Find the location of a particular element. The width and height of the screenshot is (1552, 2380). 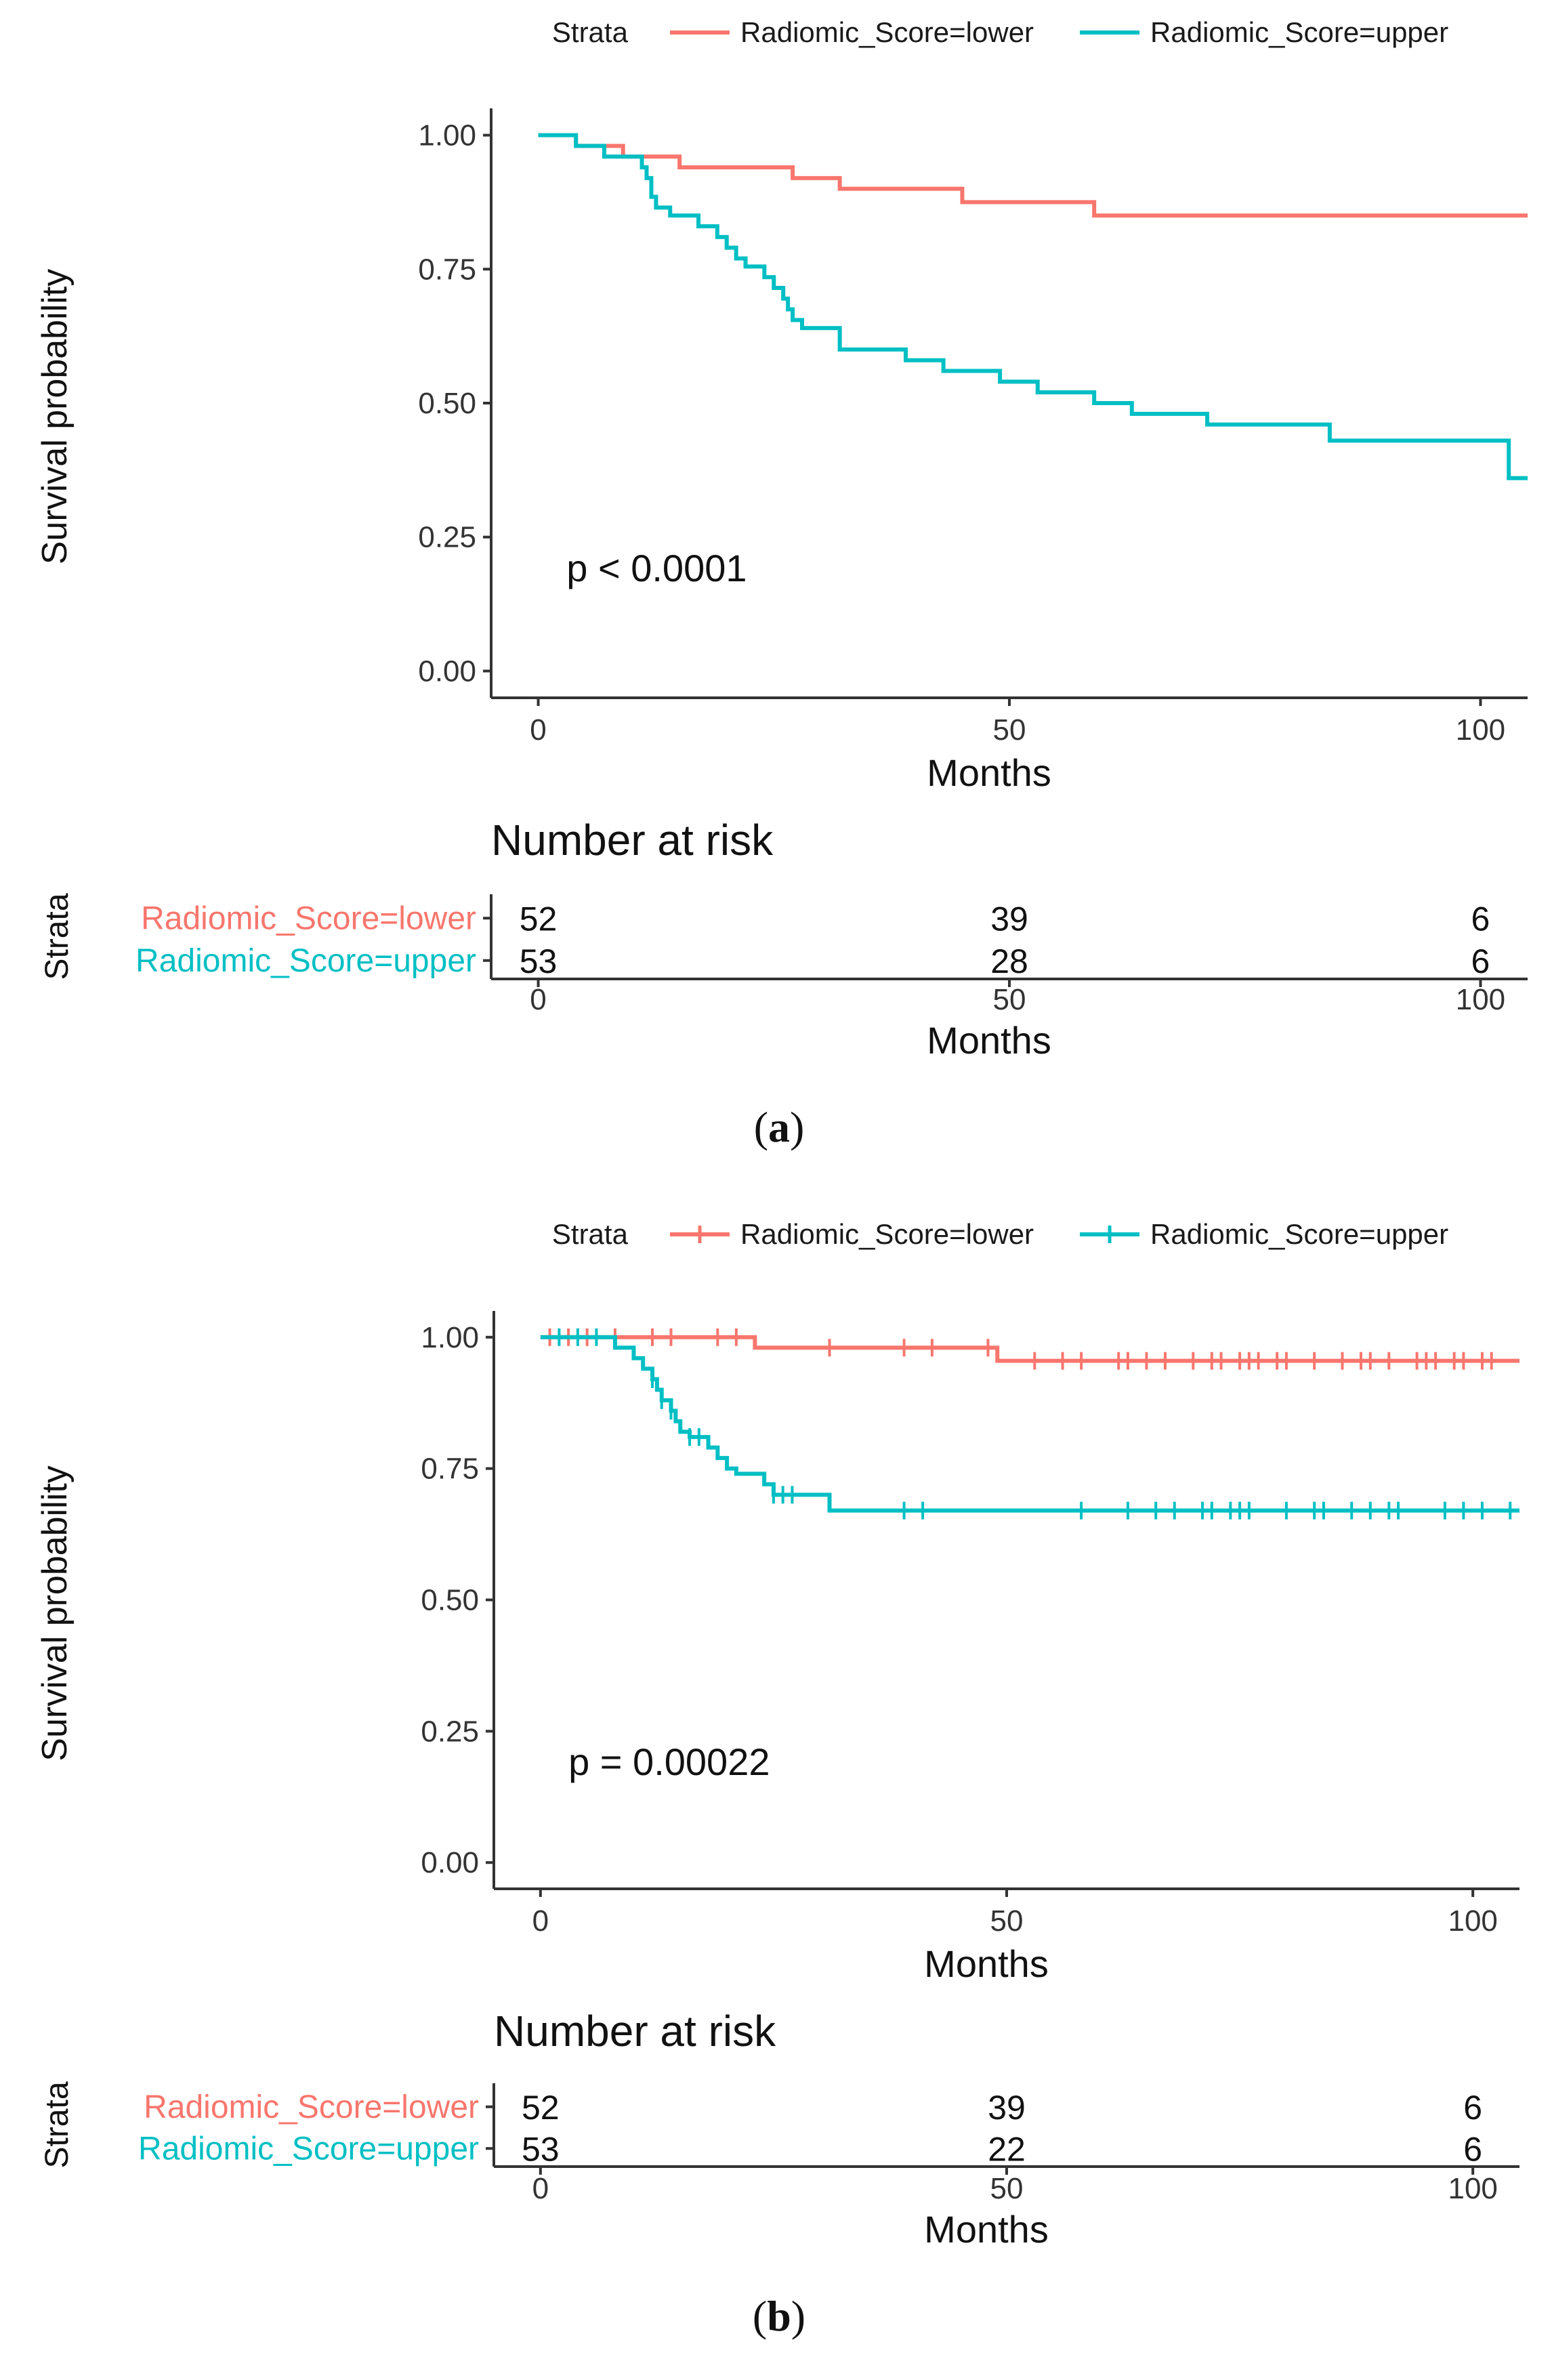

caption-letter: b is located at coordinates (779, 2316).